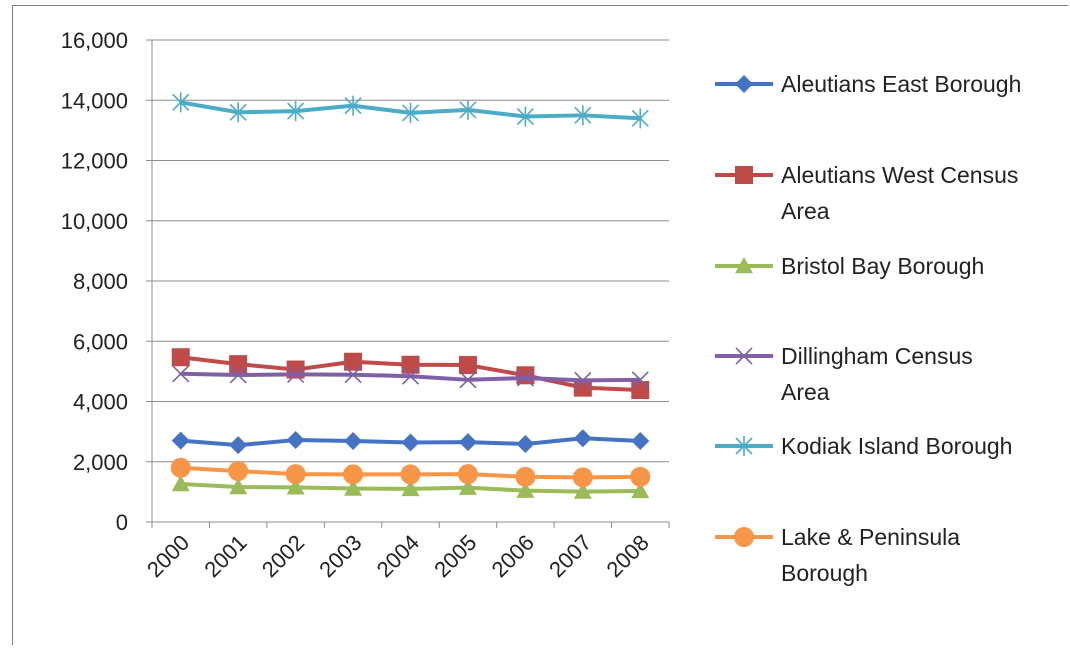 This screenshot has height=649, width=1070. Describe the element at coordinates (122, 522) in the screenshot. I see `y-tick-label: 0` at that location.